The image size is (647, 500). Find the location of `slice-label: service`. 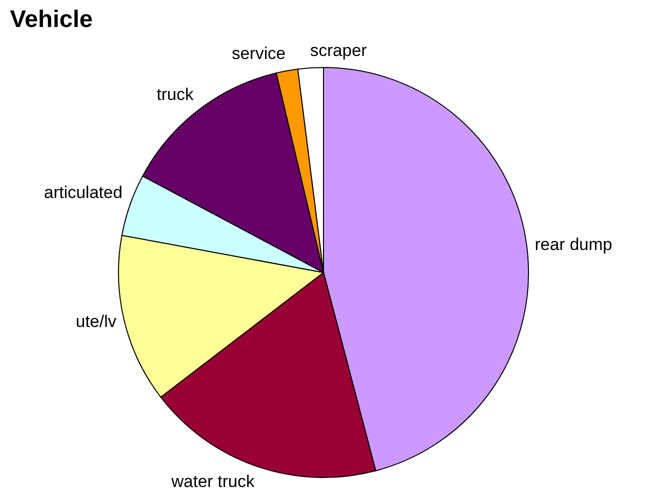

slice-label: service is located at coordinates (259, 53).